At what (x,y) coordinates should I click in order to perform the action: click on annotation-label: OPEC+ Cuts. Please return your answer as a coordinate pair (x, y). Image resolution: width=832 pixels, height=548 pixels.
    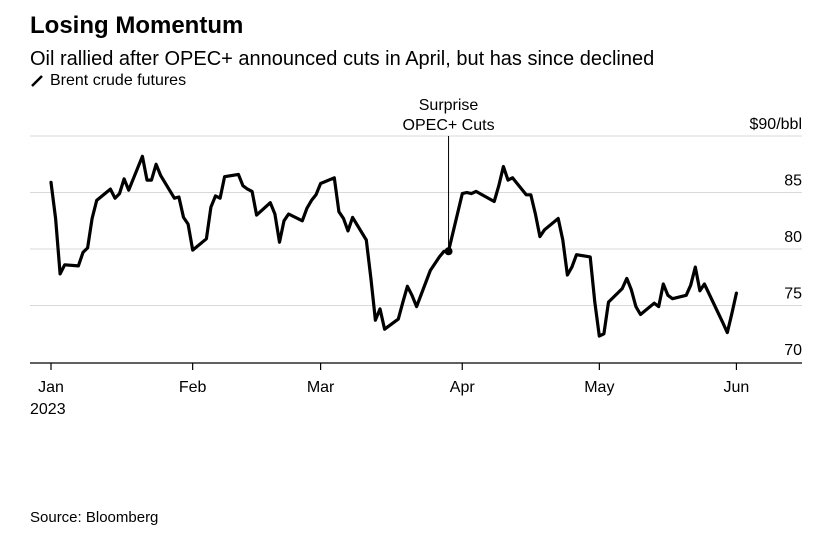
    Looking at the image, I should click on (449, 125).